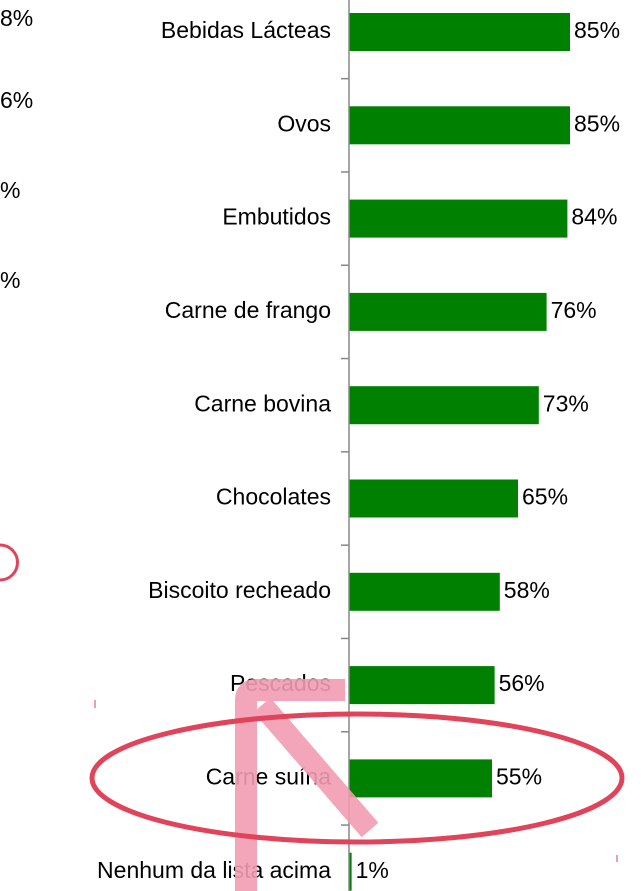  I want to click on highlight-ellipse, so click(357, 778).